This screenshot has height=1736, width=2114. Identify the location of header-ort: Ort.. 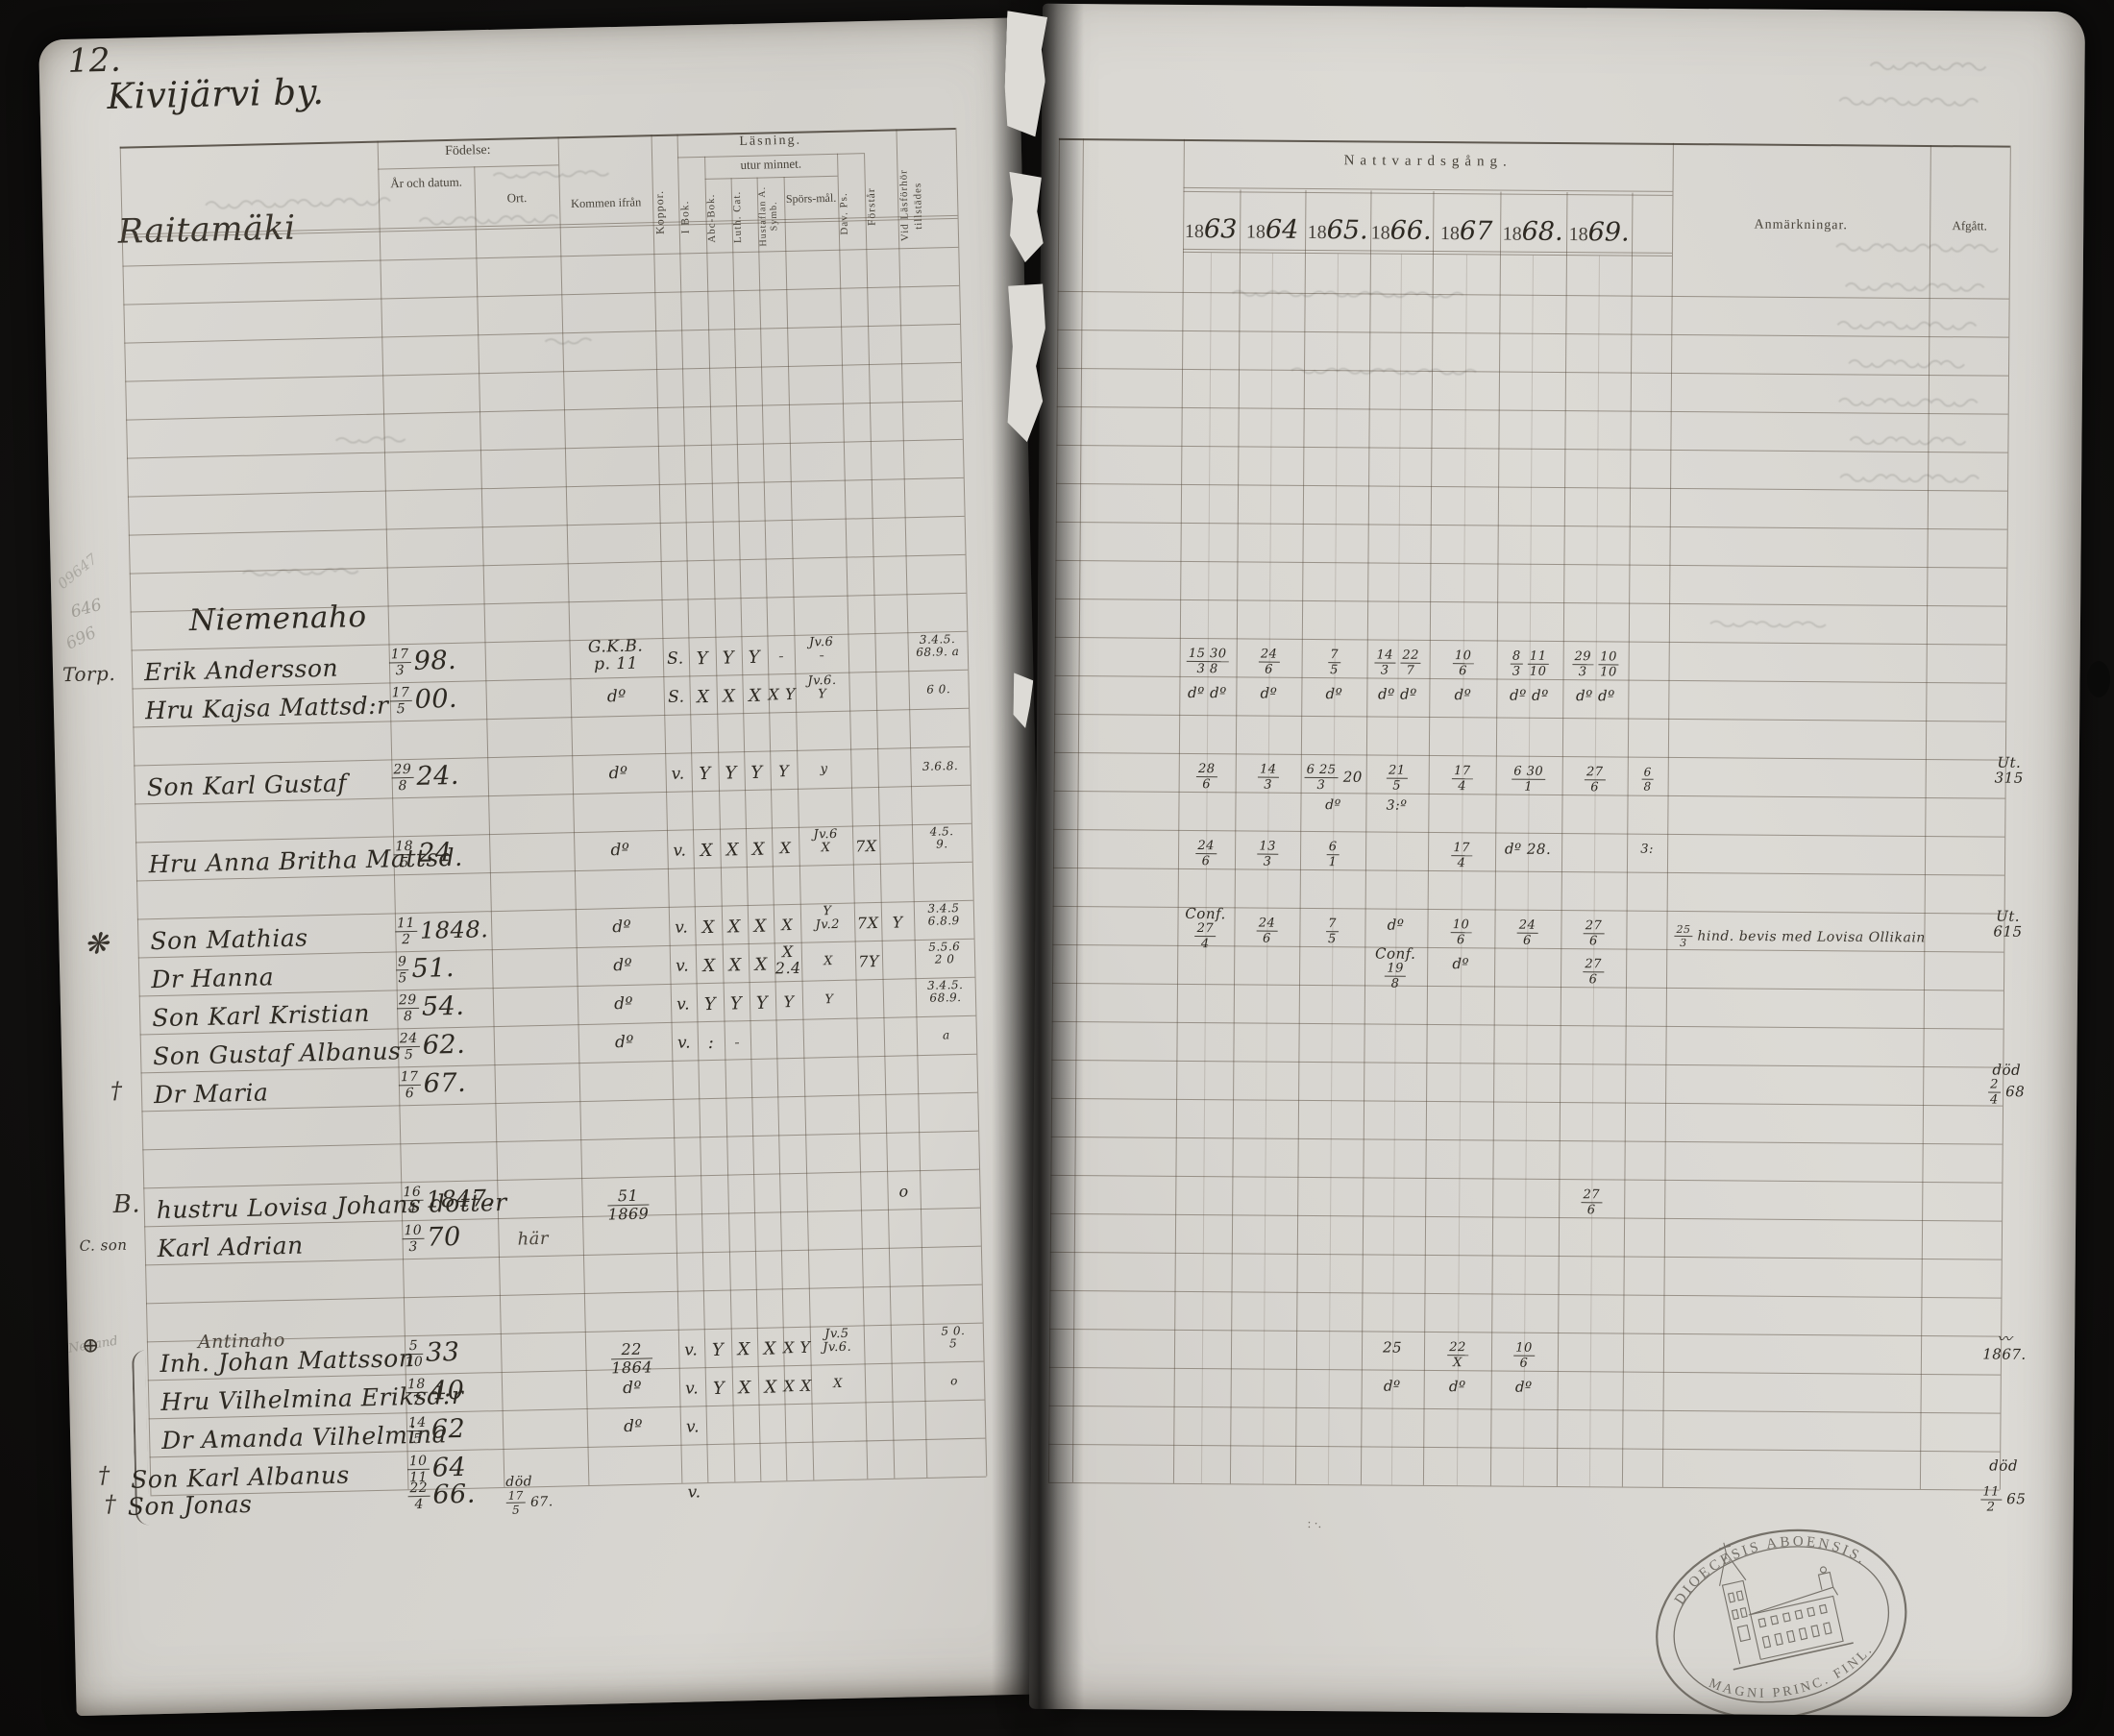
(517, 198).